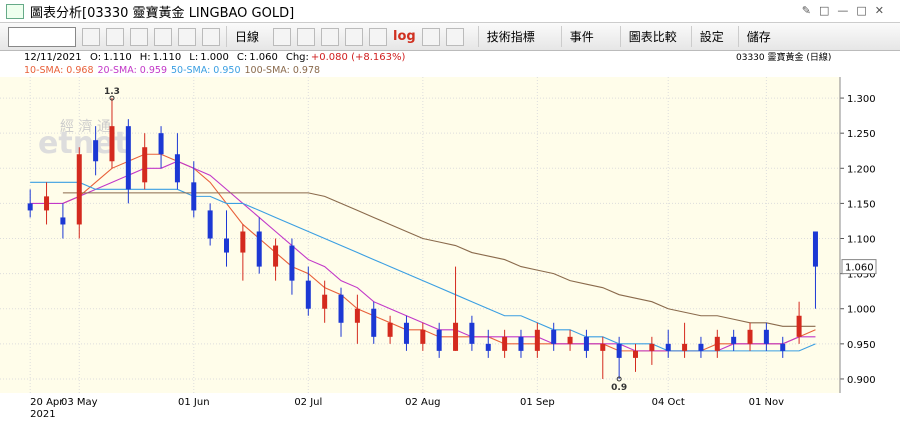 Image resolution: width=900 pixels, height=426 pixels. I want to click on info-date: 12/11/2021, so click(53, 57).